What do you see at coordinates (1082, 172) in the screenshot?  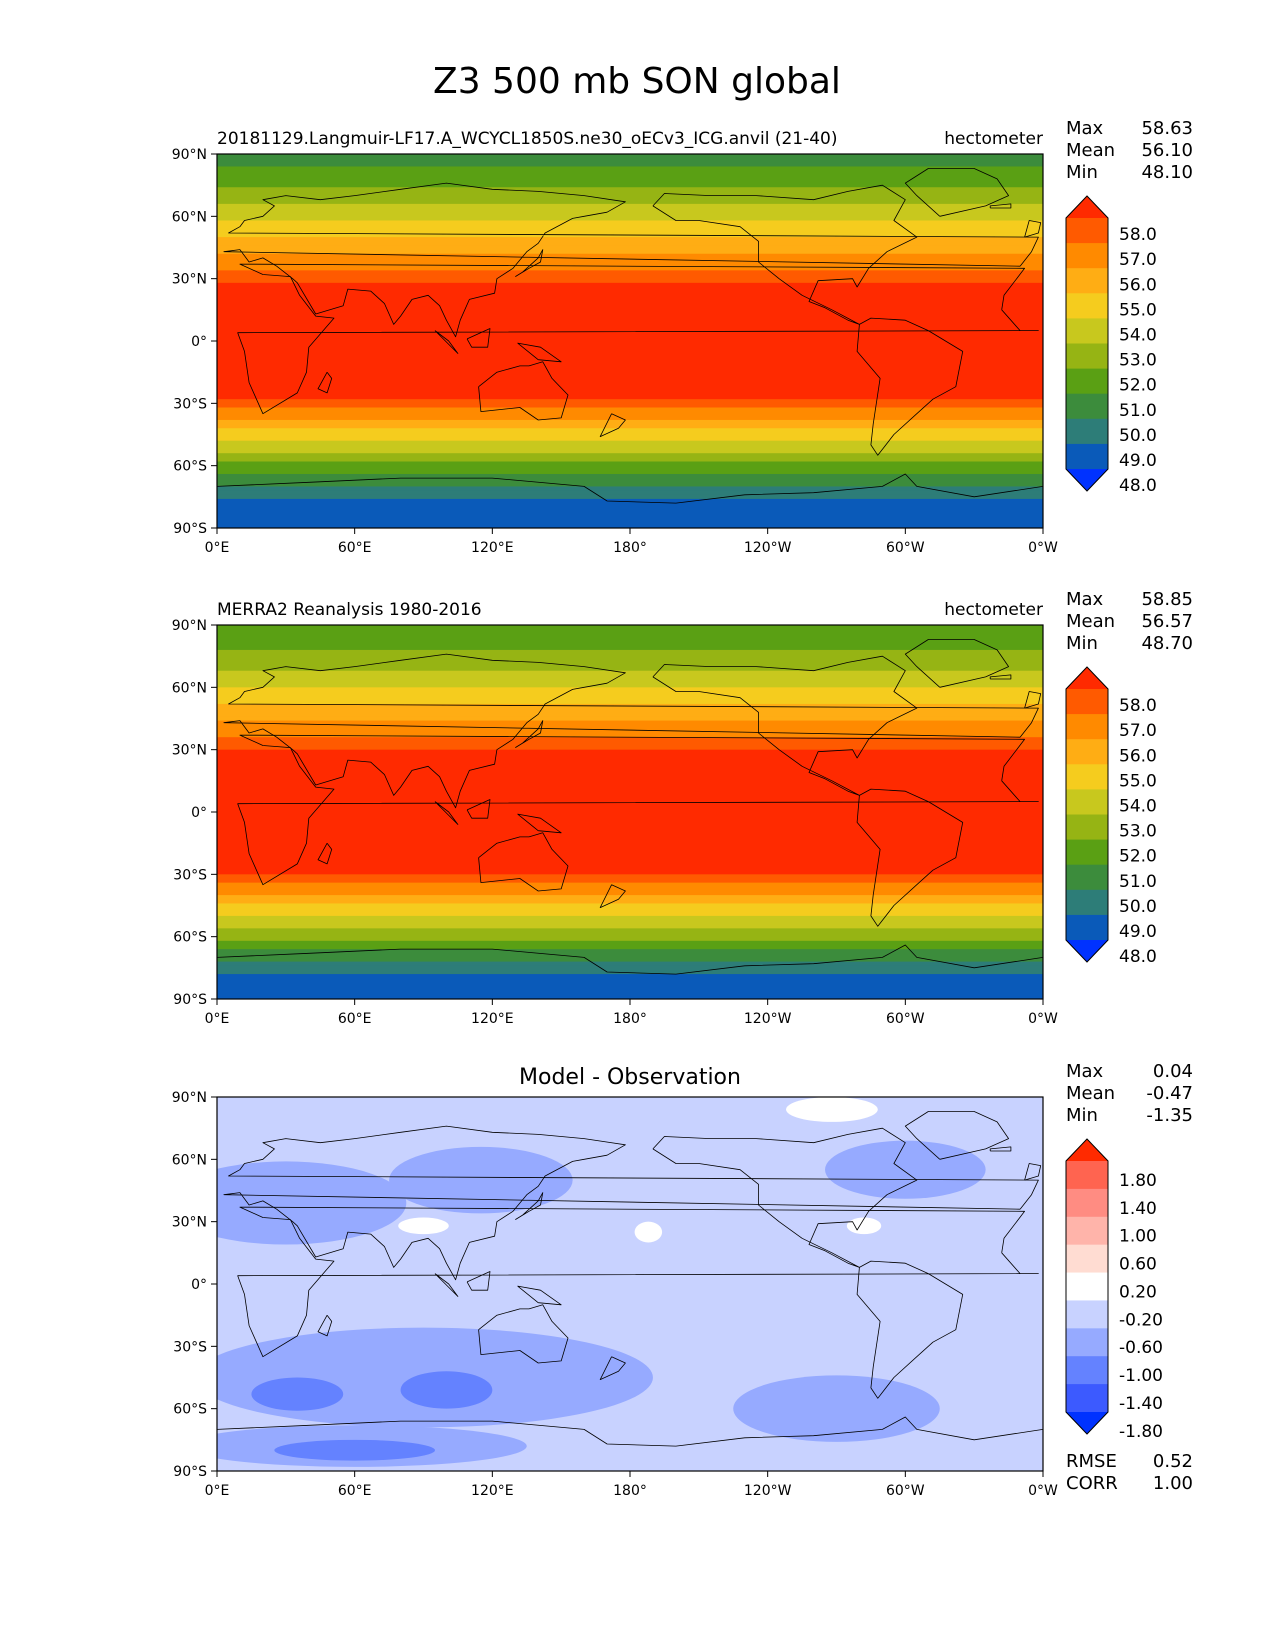 I see `stat-label: Min` at bounding box center [1082, 172].